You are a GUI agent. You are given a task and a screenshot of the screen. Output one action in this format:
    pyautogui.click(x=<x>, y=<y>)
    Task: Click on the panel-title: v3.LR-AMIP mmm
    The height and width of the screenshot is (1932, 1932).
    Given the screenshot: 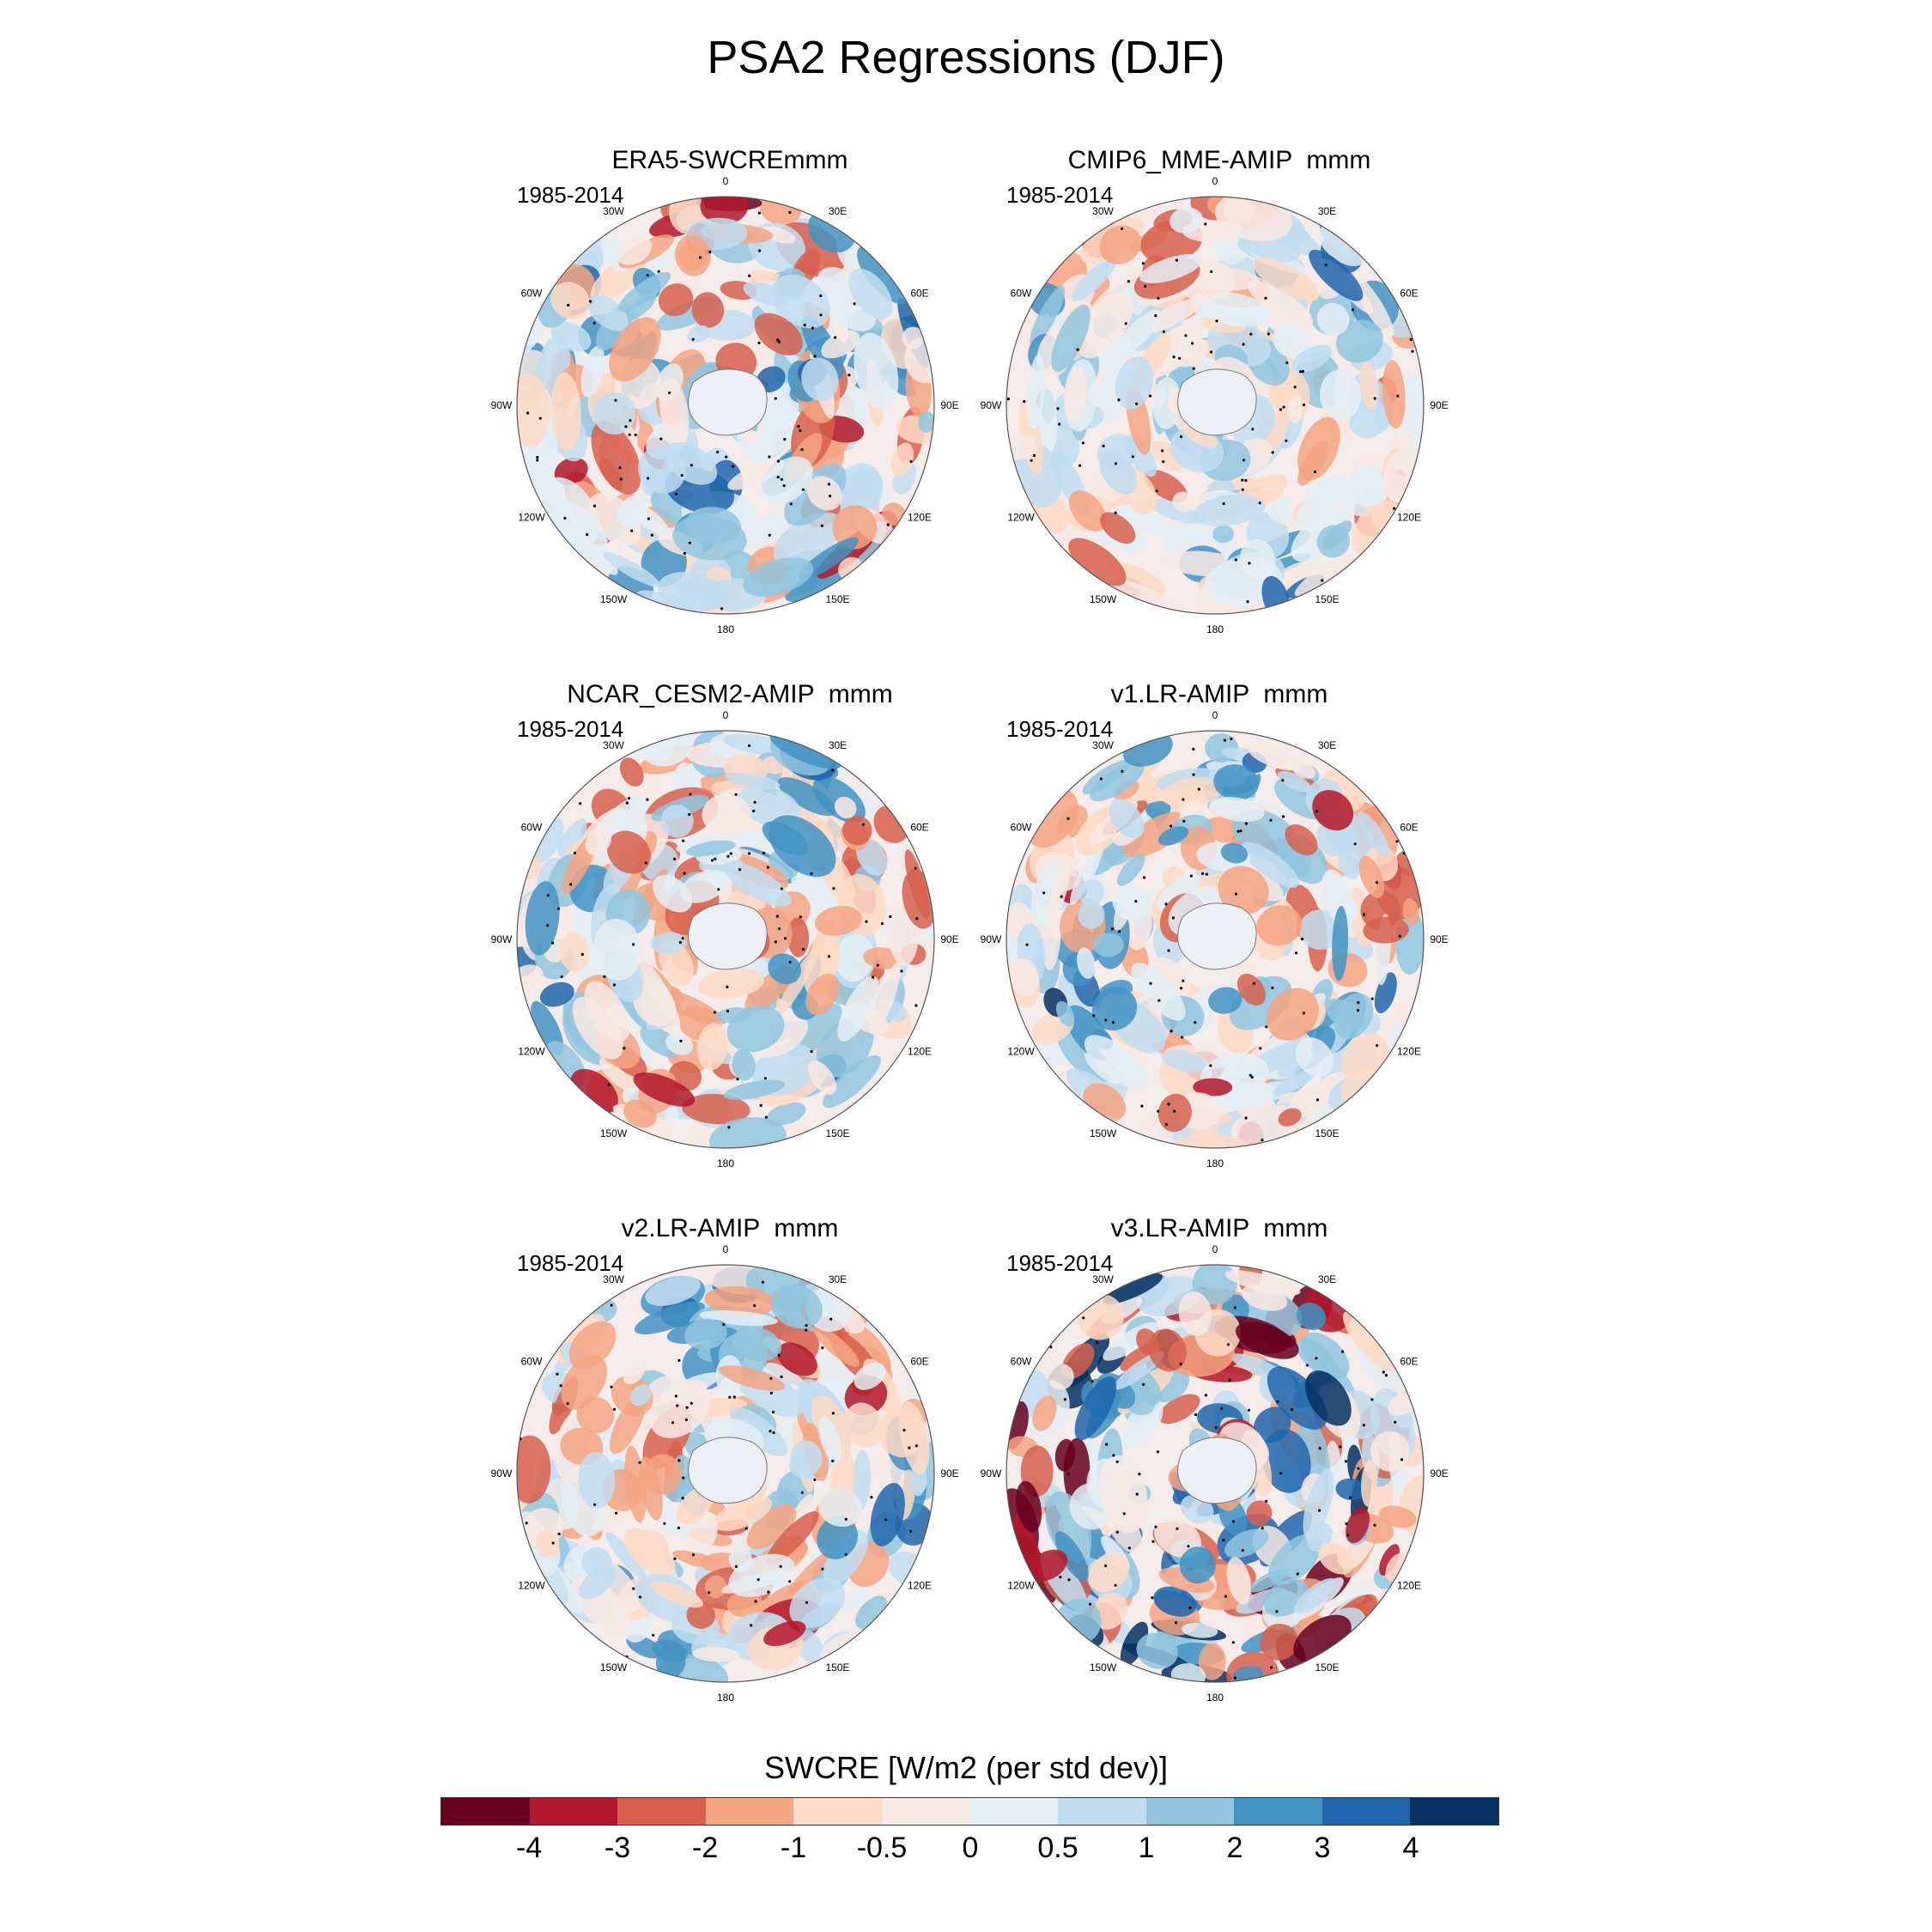 What is the action you would take?
    pyautogui.click(x=1219, y=1228)
    